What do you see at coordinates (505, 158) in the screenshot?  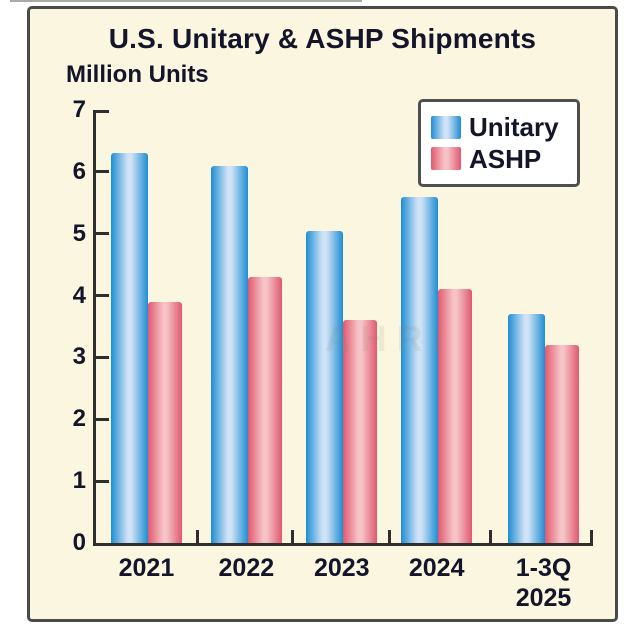 I see `legend-label-ashp: ASHP` at bounding box center [505, 158].